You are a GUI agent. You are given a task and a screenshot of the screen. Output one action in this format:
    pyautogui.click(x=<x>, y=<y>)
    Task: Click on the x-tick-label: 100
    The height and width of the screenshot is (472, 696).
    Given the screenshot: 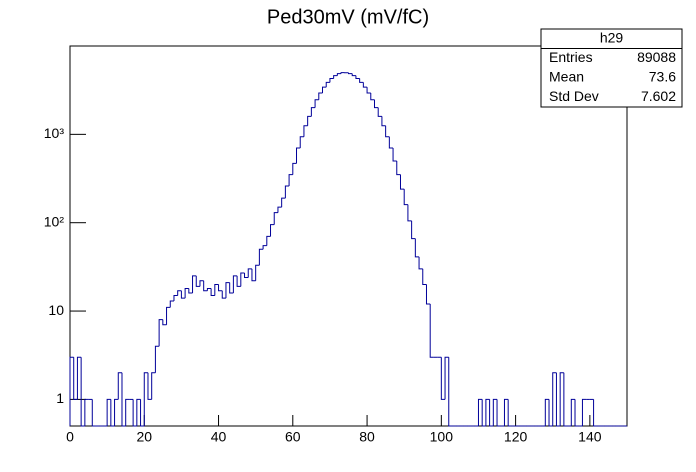 What is the action you would take?
    pyautogui.click(x=442, y=437)
    